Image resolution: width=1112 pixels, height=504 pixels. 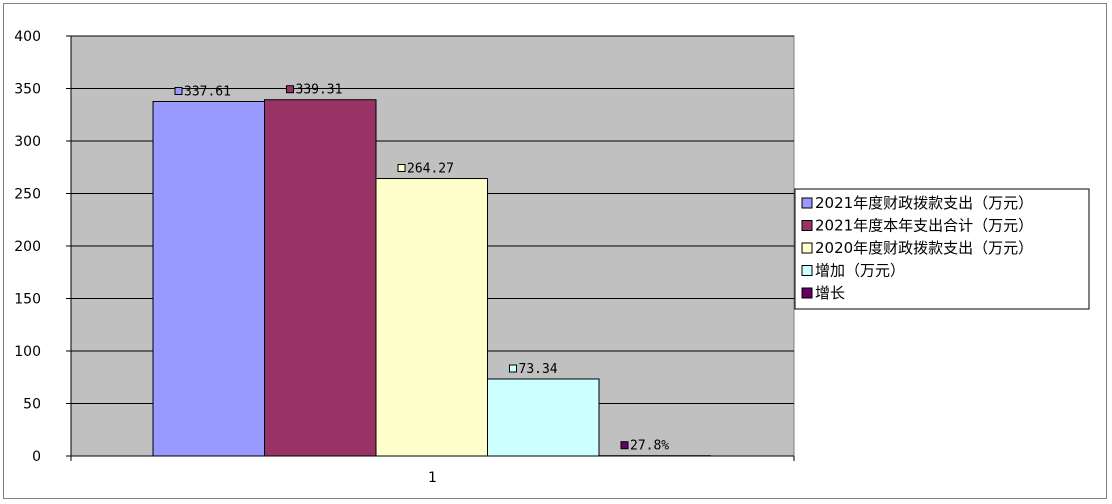 I want to click on legend-label: 增长, so click(x=830, y=293).